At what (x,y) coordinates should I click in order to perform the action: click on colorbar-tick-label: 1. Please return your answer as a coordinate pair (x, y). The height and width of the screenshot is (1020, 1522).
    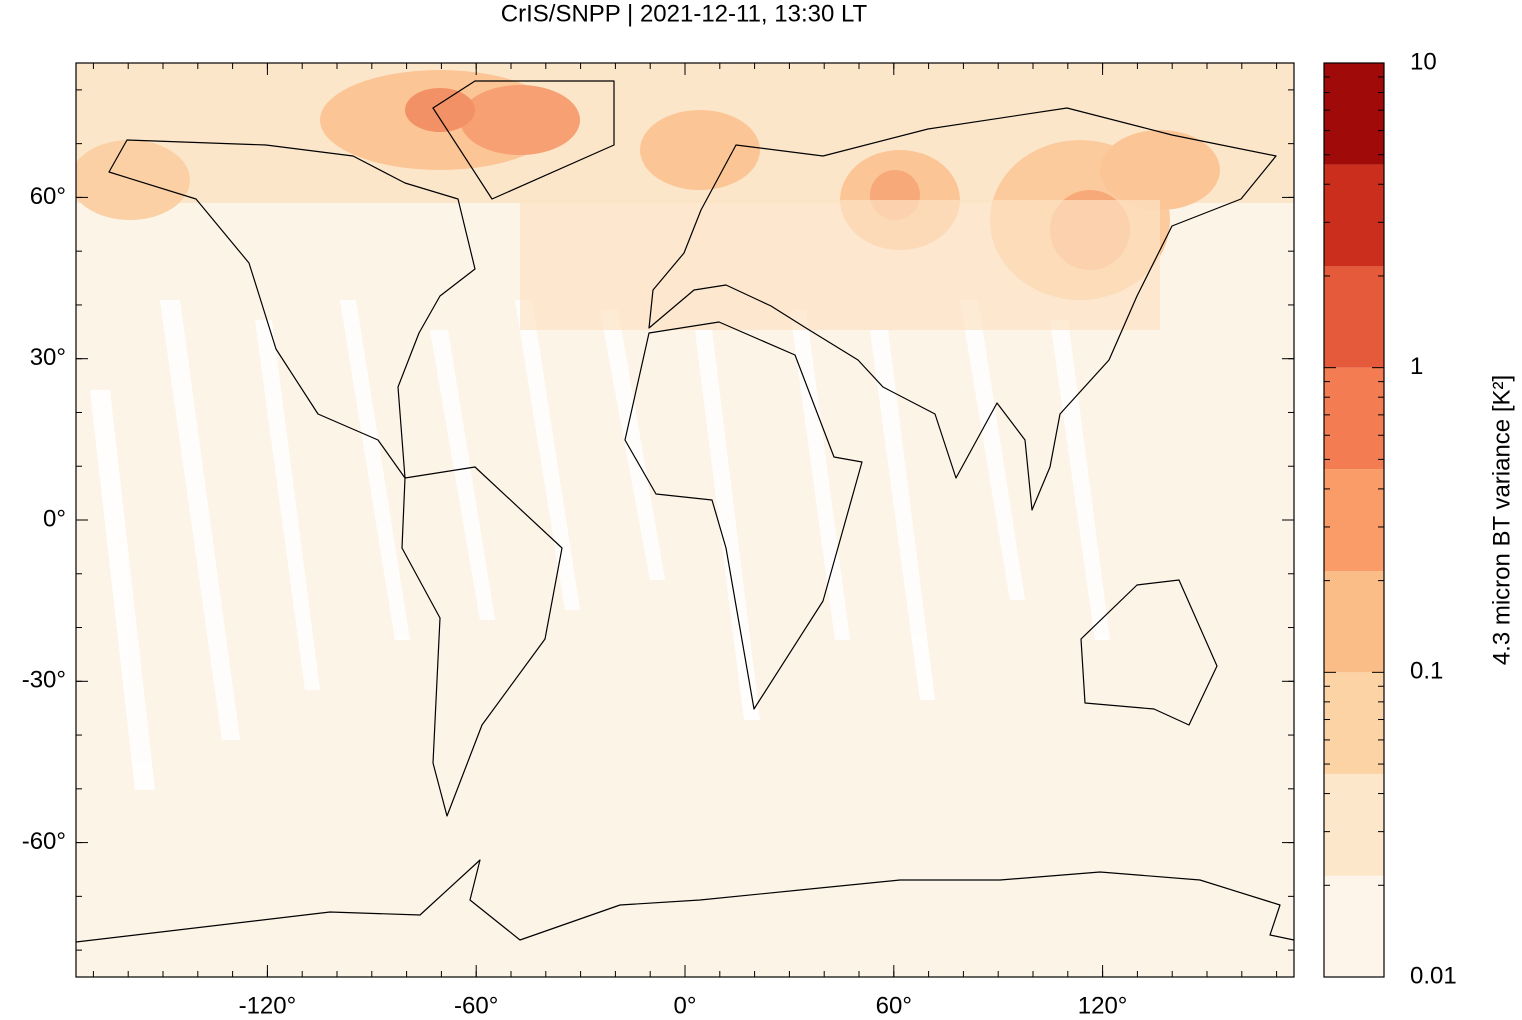
    Looking at the image, I should click on (1416, 366).